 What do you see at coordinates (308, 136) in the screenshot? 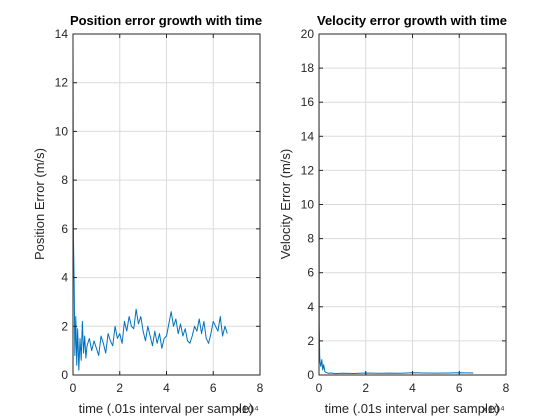
I see `velocity-y-tick-label: 14` at bounding box center [308, 136].